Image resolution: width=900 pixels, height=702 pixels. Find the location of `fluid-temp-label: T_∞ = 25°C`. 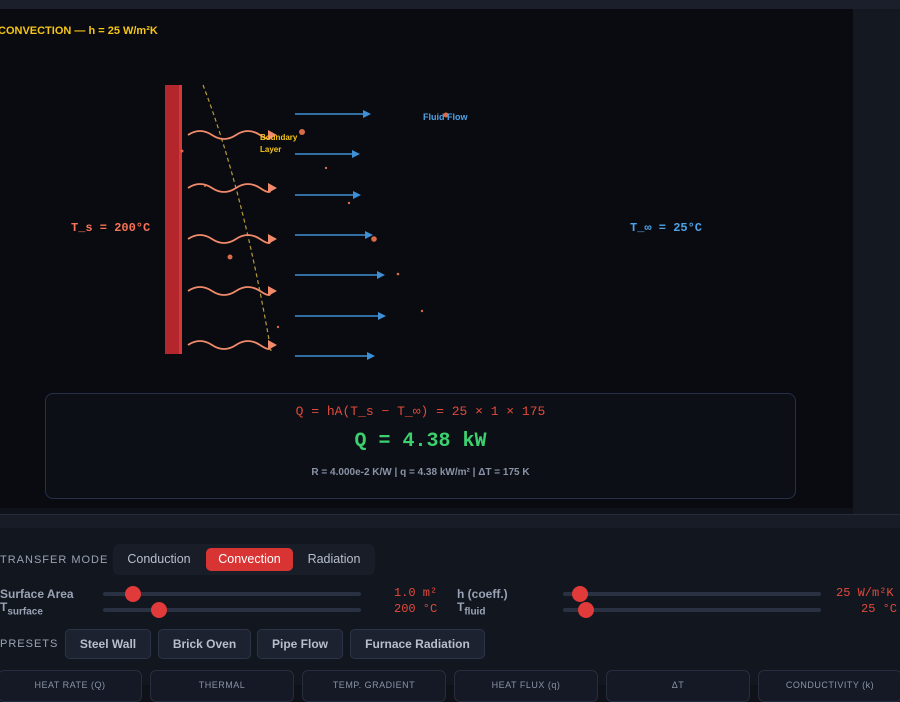

fluid-temp-label: T_∞ = 25°C is located at coordinates (666, 228).